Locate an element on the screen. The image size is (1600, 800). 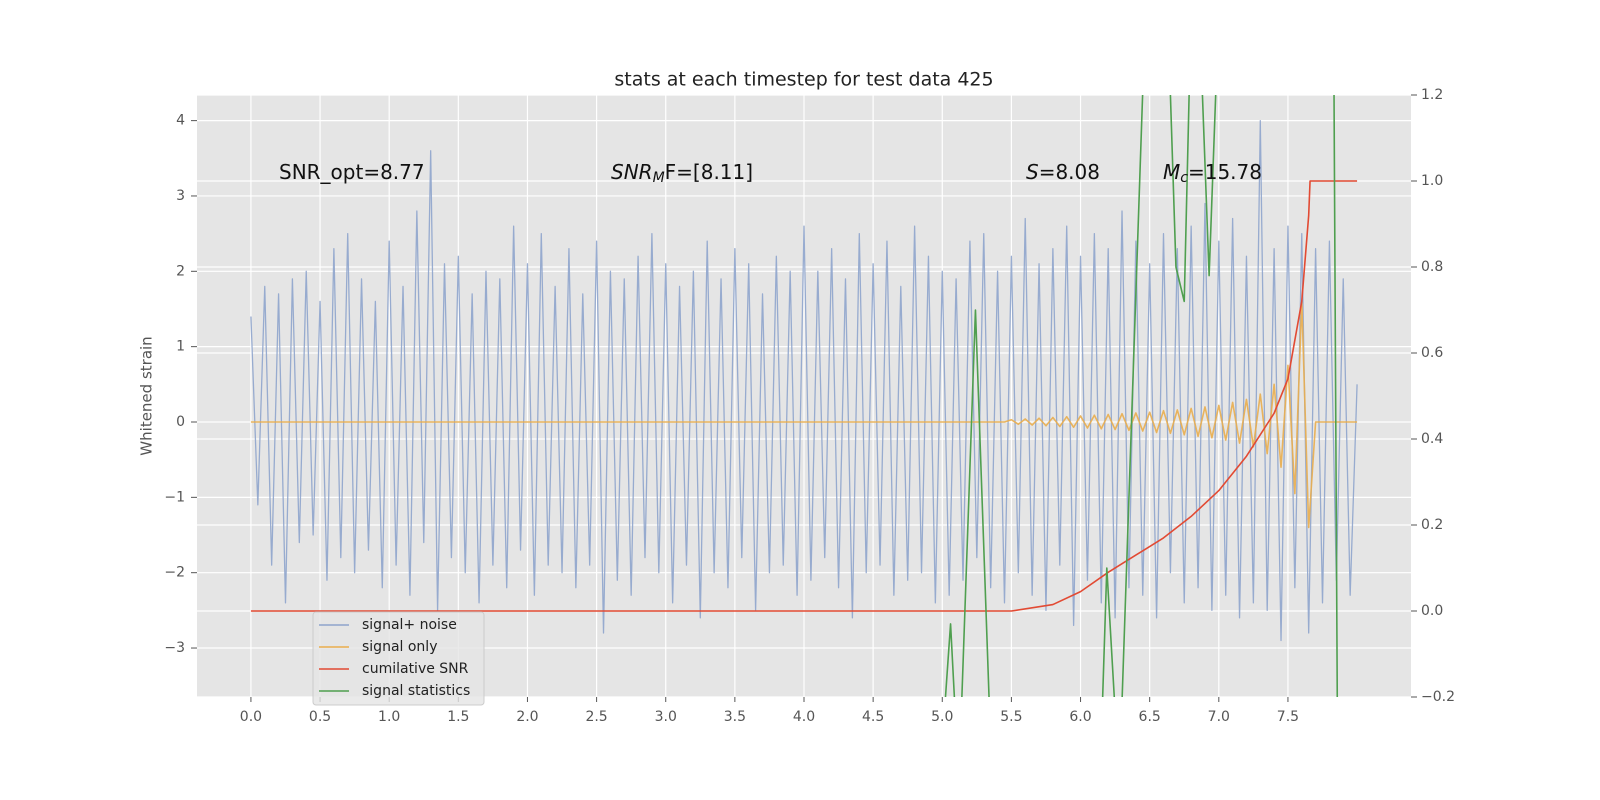
x-tick-label: 5.5 is located at coordinates (1011, 717).